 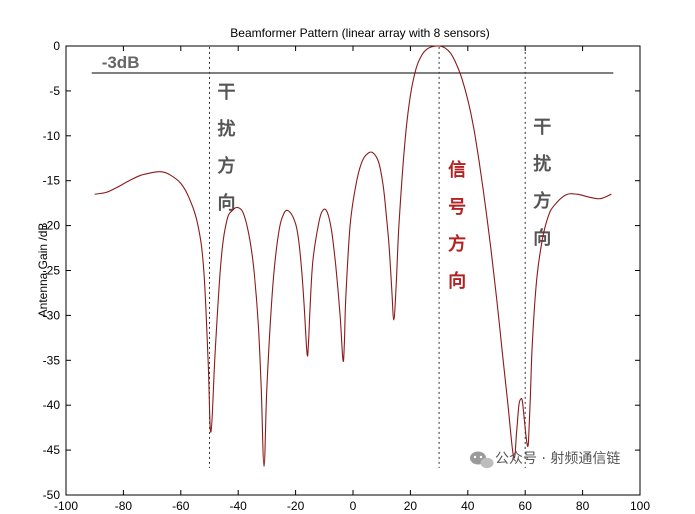 I want to click on x-tick-label: 0, so click(x=353, y=506).